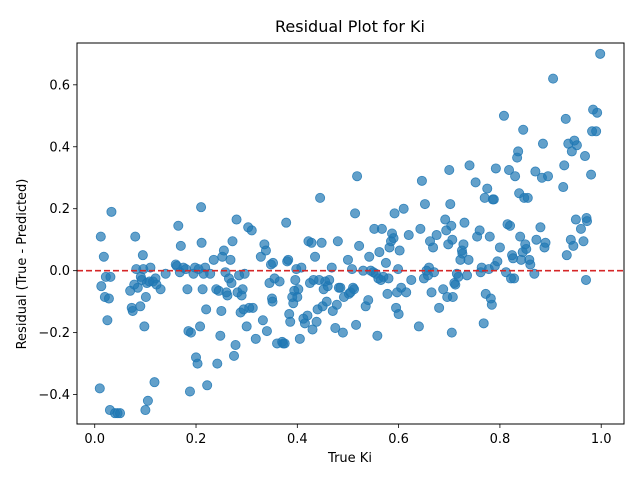 Image resolution: width=640 pixels, height=480 pixels. Describe the element at coordinates (601, 439) in the screenshot. I see `x-tick-label: 1.0` at that location.